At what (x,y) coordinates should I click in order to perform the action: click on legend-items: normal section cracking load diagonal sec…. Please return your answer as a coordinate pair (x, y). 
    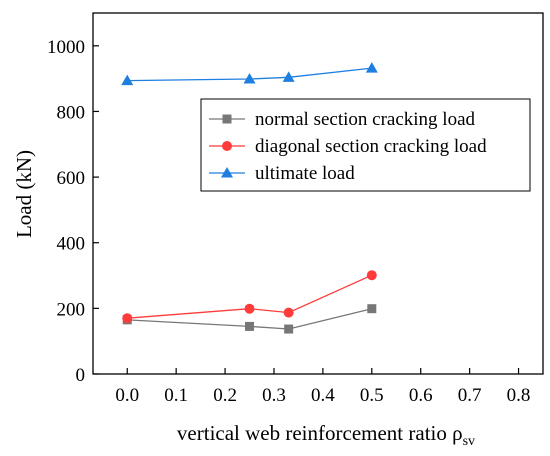
    Looking at the image, I should click on (348, 146).